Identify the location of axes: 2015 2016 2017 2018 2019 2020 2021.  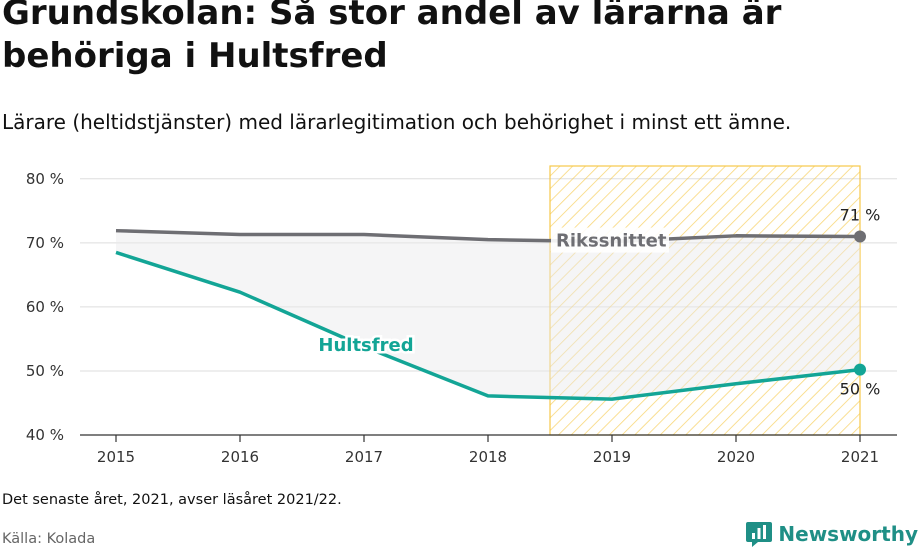
(488, 450).